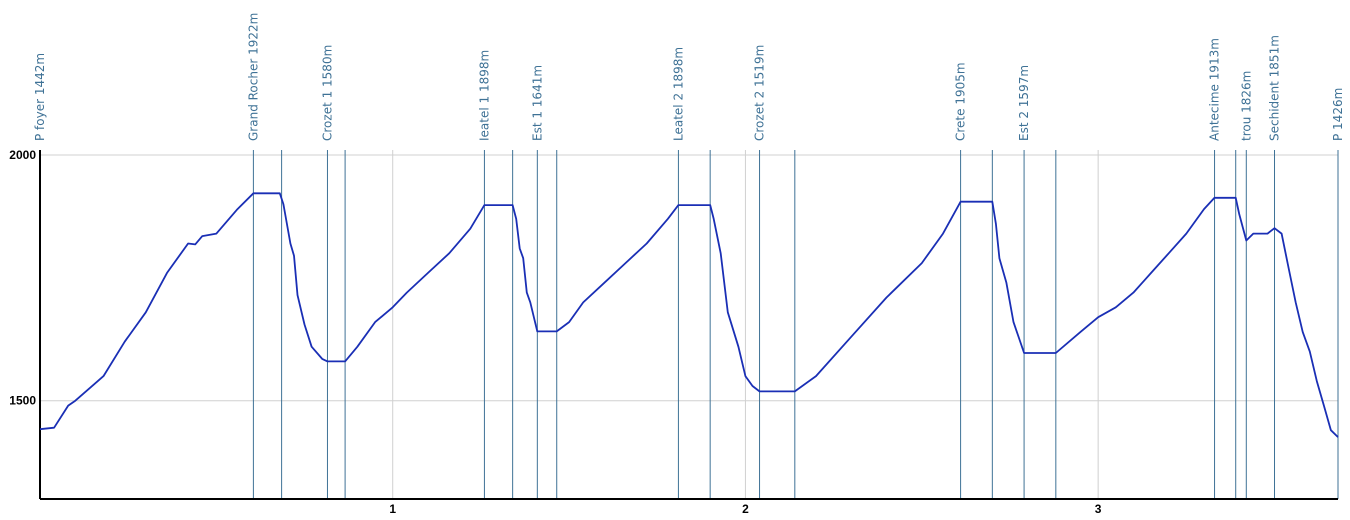 The height and width of the screenshot is (520, 1350). What do you see at coordinates (327, 93) in the screenshot?
I see `waypoint-label: Crozet 1 1580m` at bounding box center [327, 93].